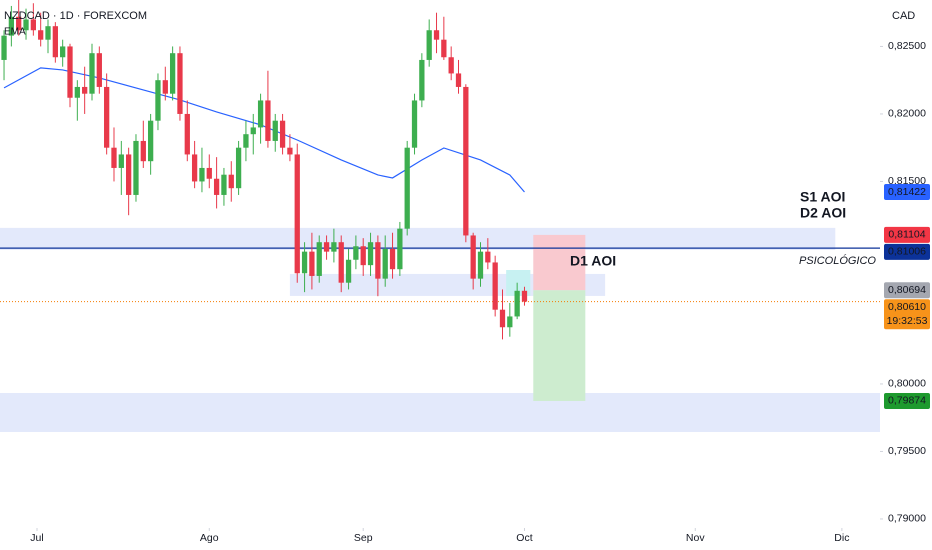 The image size is (932, 550). What do you see at coordinates (837, 260) in the screenshot?
I see `level-label: PSICOLÓGICO` at bounding box center [837, 260].